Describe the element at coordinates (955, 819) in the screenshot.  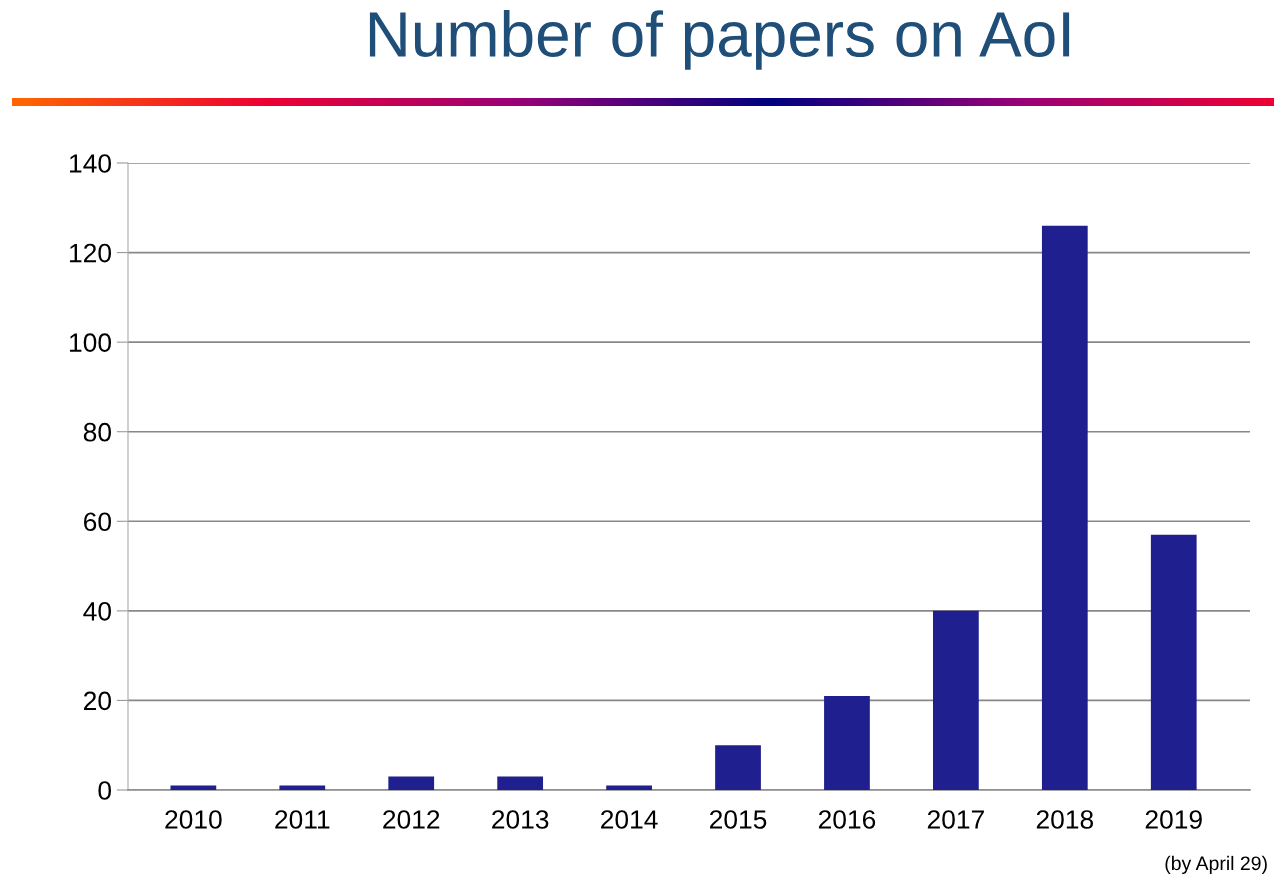
I see `x-tick-label: 2017` at that location.